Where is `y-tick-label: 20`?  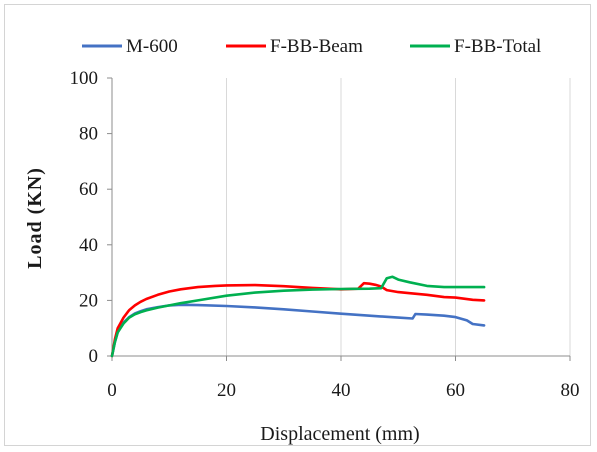 y-tick-label: 20 is located at coordinates (88, 300).